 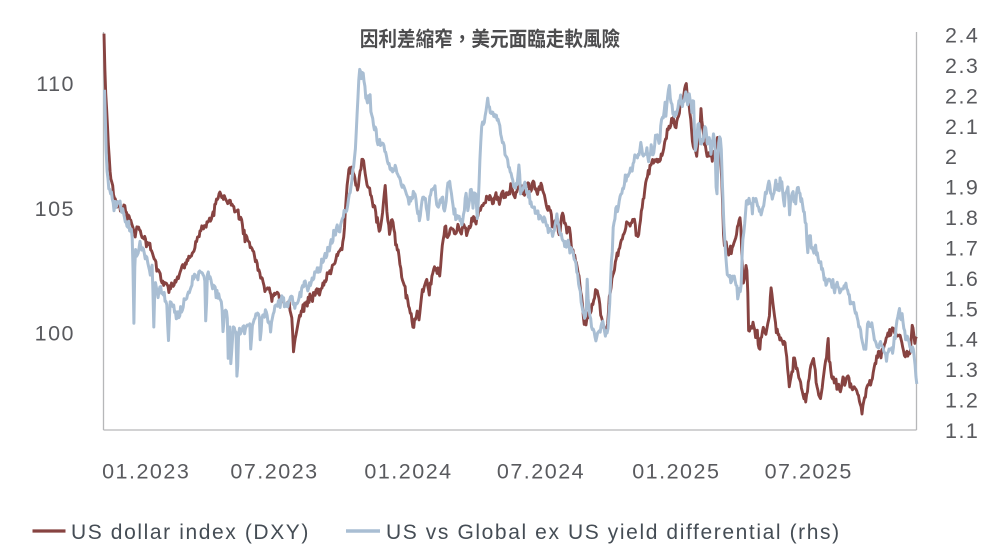 I want to click on svg-text: 2.3, so click(x=962, y=66).